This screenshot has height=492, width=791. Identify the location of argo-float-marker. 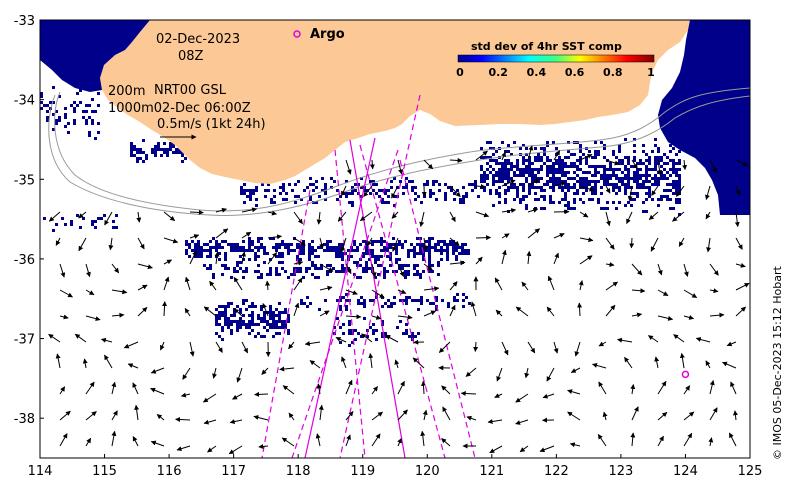
(685, 374).